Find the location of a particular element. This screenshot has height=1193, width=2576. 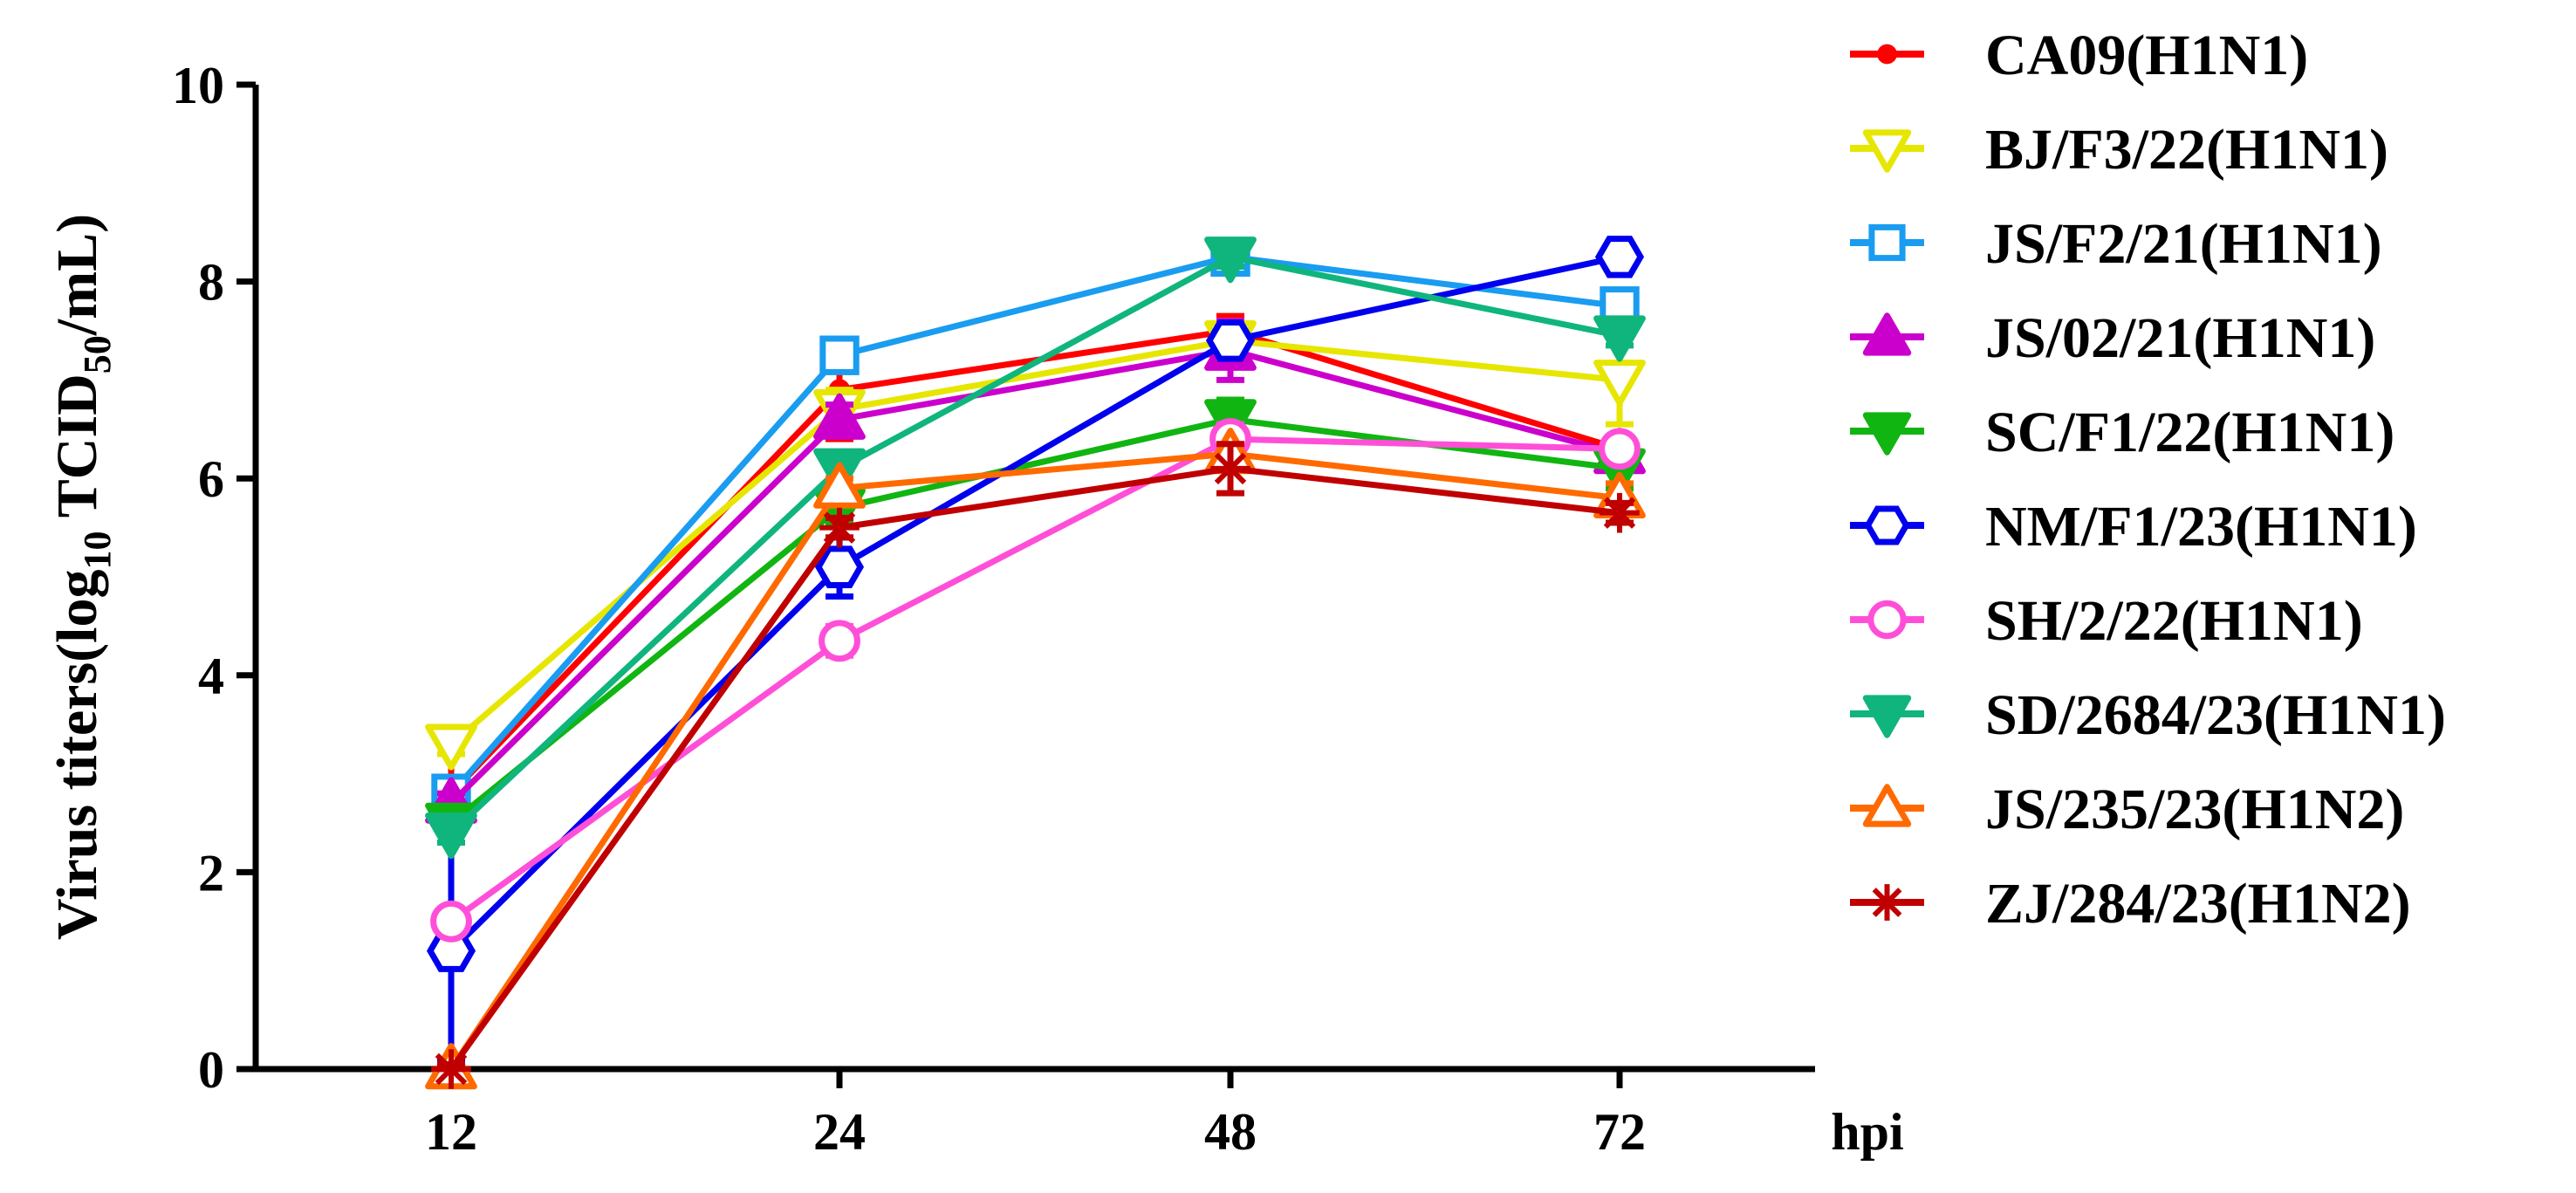

legend-label: JS/235/23(H1N2) is located at coordinates (2194, 809).